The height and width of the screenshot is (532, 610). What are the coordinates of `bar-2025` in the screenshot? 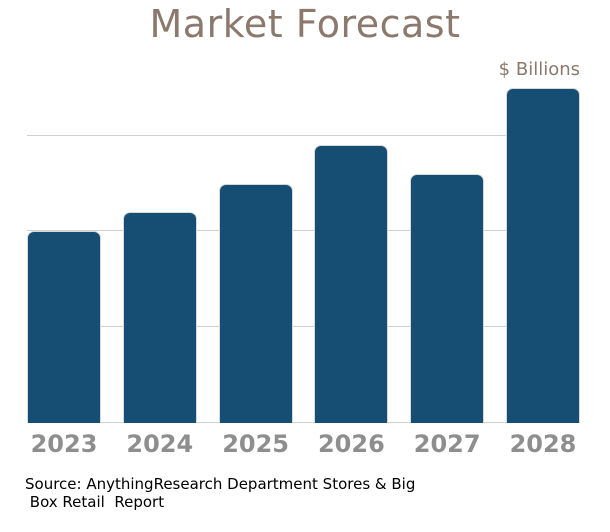 It's located at (255, 303).